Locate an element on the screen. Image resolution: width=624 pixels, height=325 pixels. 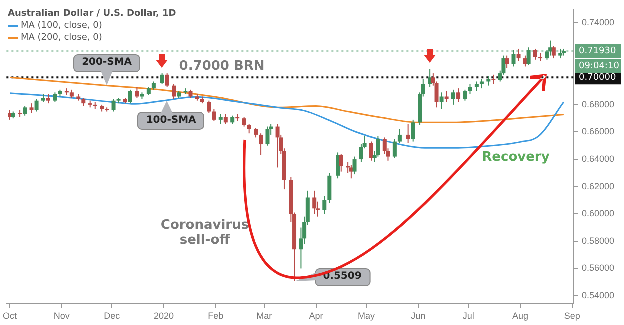
y-tick-label: 0.66000 is located at coordinates (598, 131).